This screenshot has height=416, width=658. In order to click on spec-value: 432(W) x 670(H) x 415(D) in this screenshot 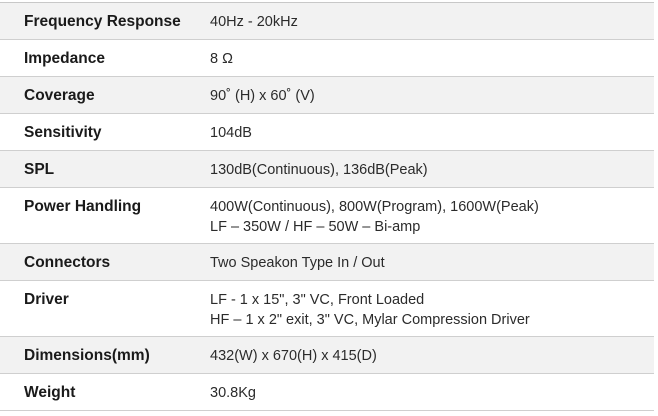, I will do `click(293, 356)`.